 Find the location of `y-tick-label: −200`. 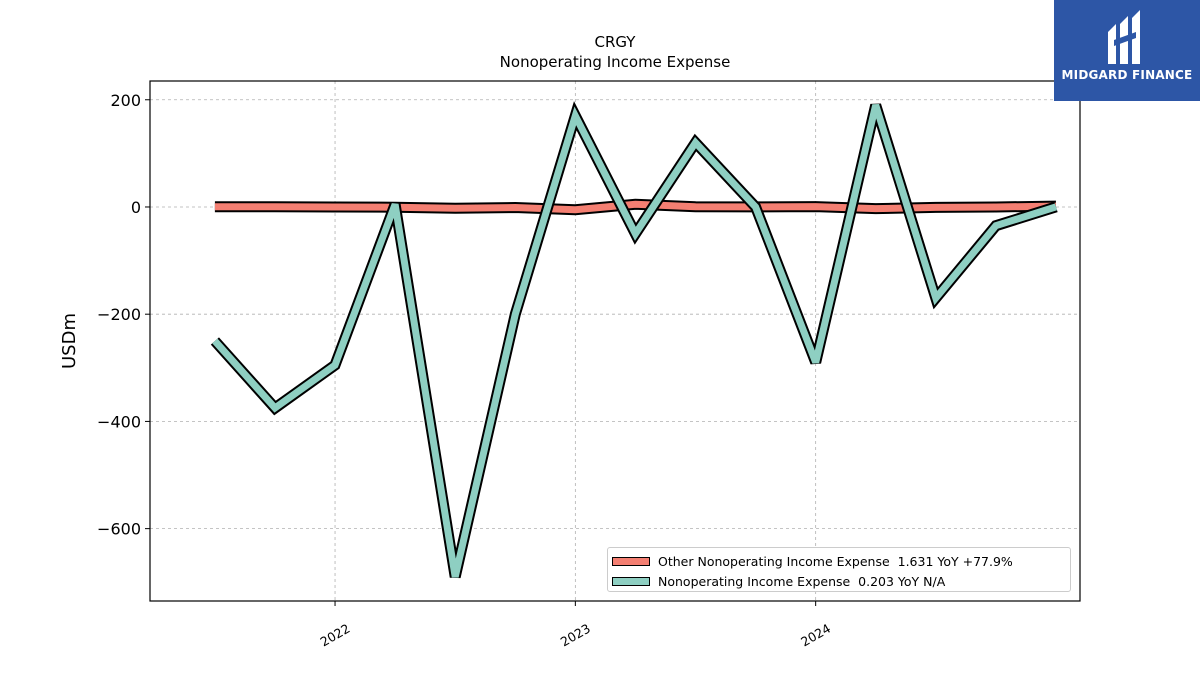

y-tick-label: −200 is located at coordinates (119, 314).